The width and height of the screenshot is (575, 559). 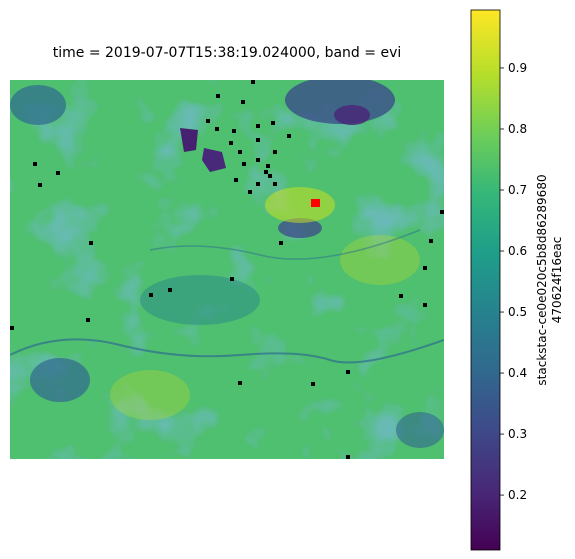 I want to click on colorbar-tick-label: 0.6, so click(x=517, y=251).